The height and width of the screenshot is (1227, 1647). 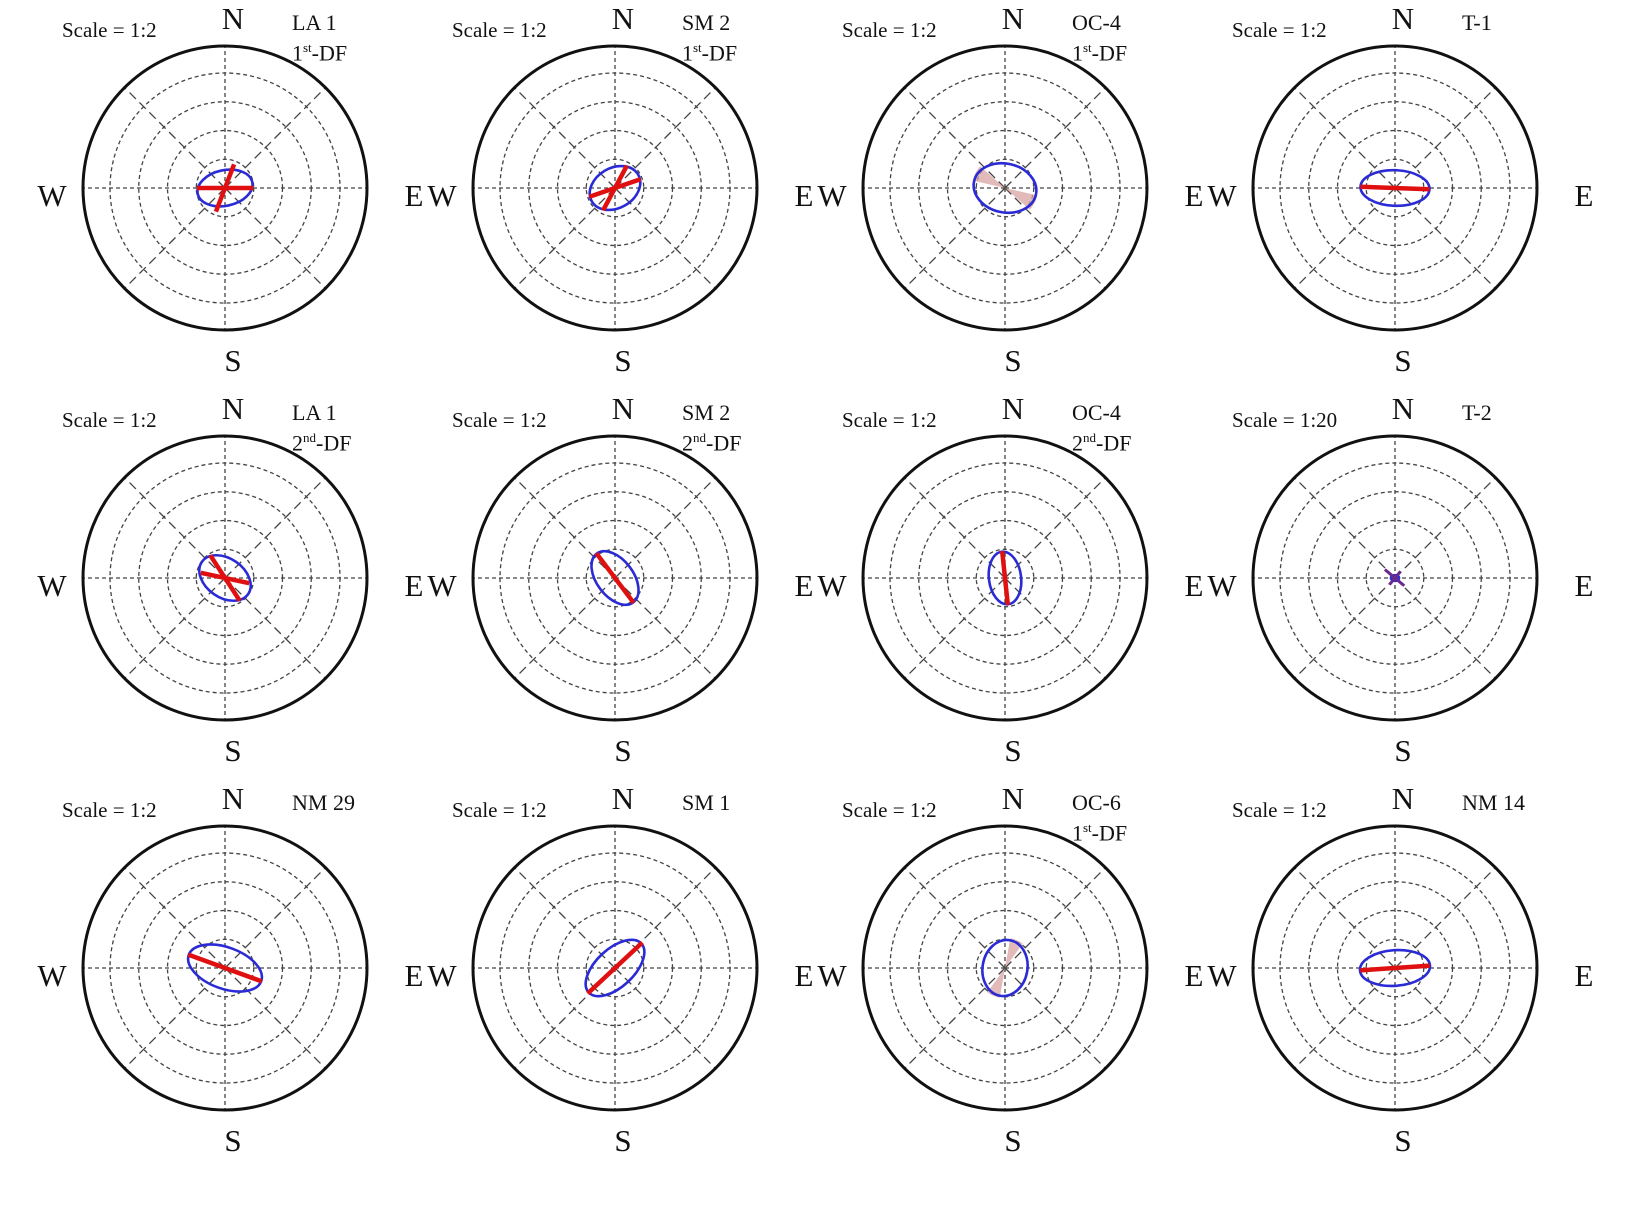 I want to click on sample-label: SM 2 2nd-DF, so click(x=742, y=427).